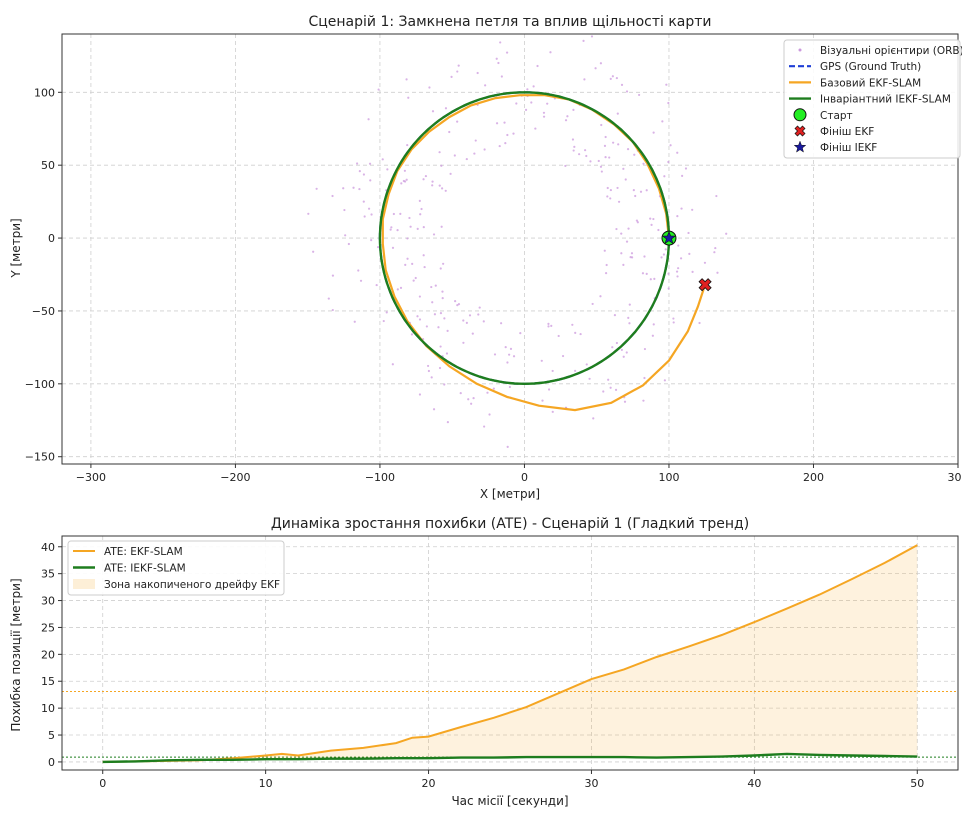 This screenshot has width=962, height=815. Describe the element at coordinates (836, 116) in the screenshot. I see `legend-label: Старт` at that location.